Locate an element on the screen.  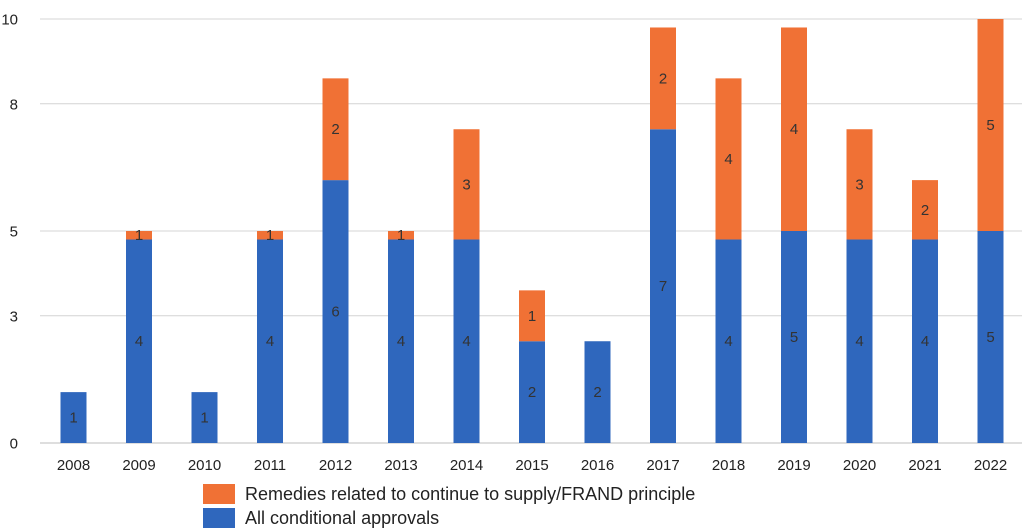
x-tick-label: 2018 is located at coordinates (728, 465).